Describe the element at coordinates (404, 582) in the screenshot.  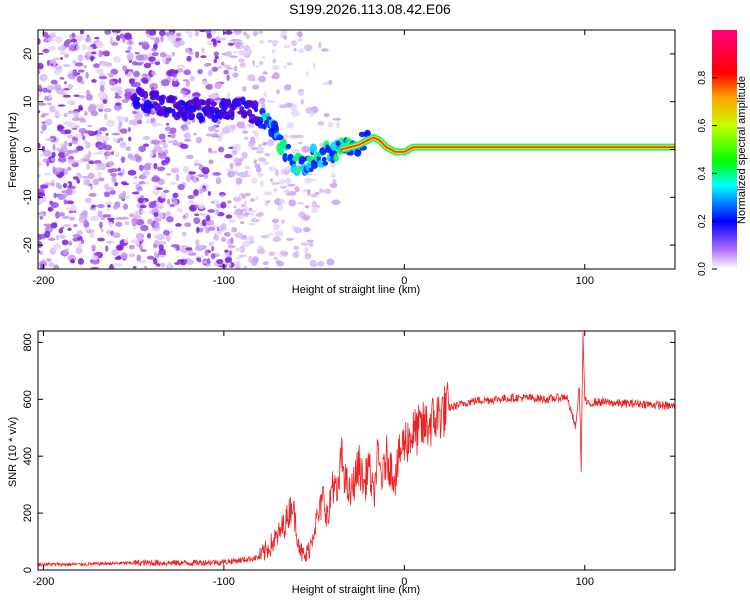
I see `snr-x-tick-label: 0` at that location.